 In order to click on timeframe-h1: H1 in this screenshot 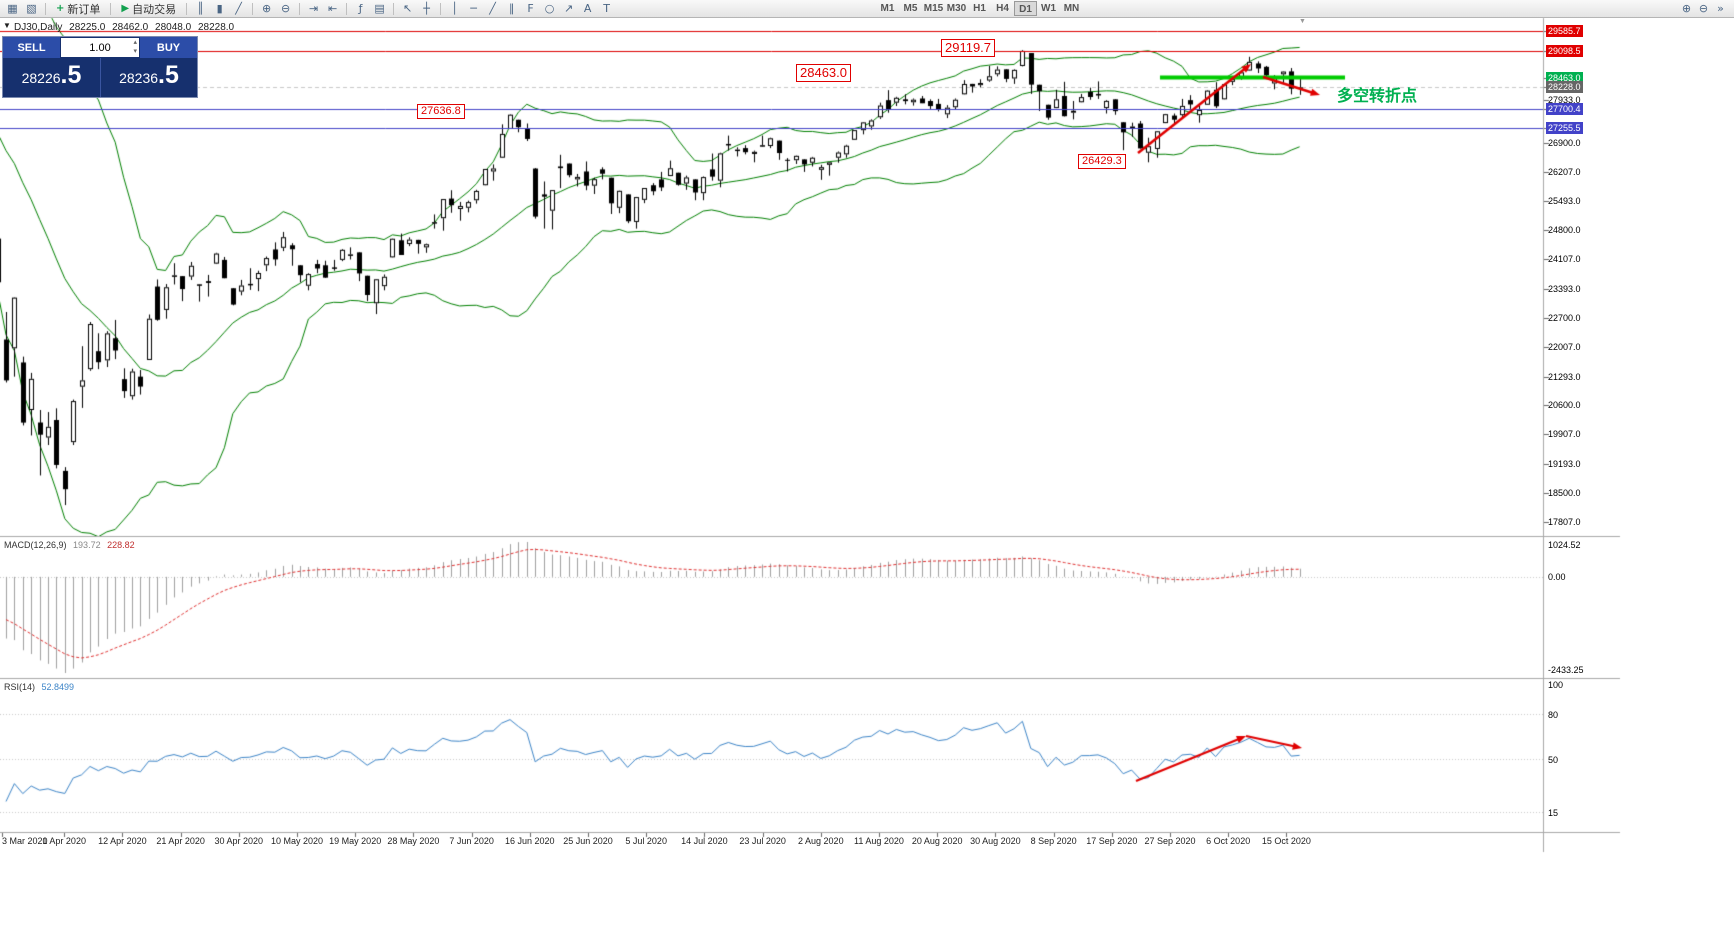, I will do `click(979, 8)`.